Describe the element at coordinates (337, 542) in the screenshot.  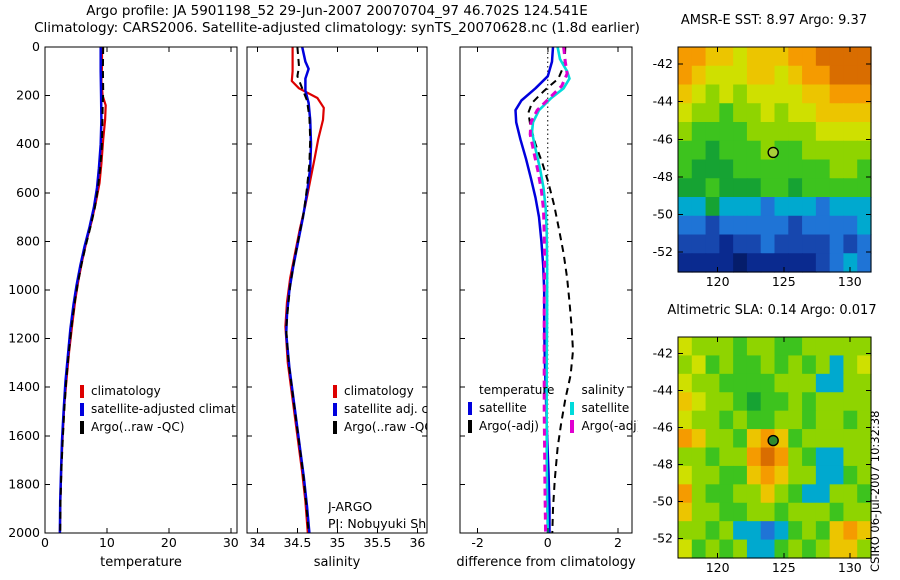
I see `x-tick-label: 35` at that location.